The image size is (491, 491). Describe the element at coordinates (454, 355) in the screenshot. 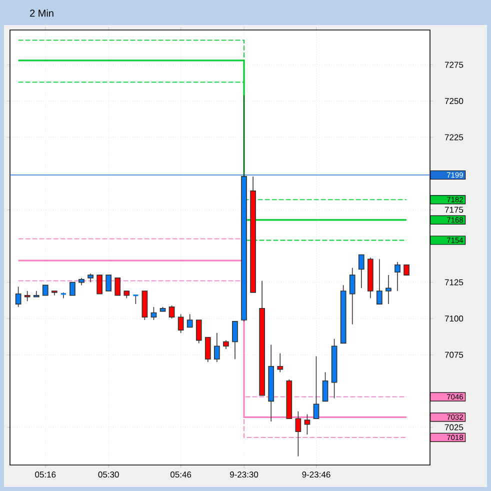

I see `y-tick-label: 7075` at that location.